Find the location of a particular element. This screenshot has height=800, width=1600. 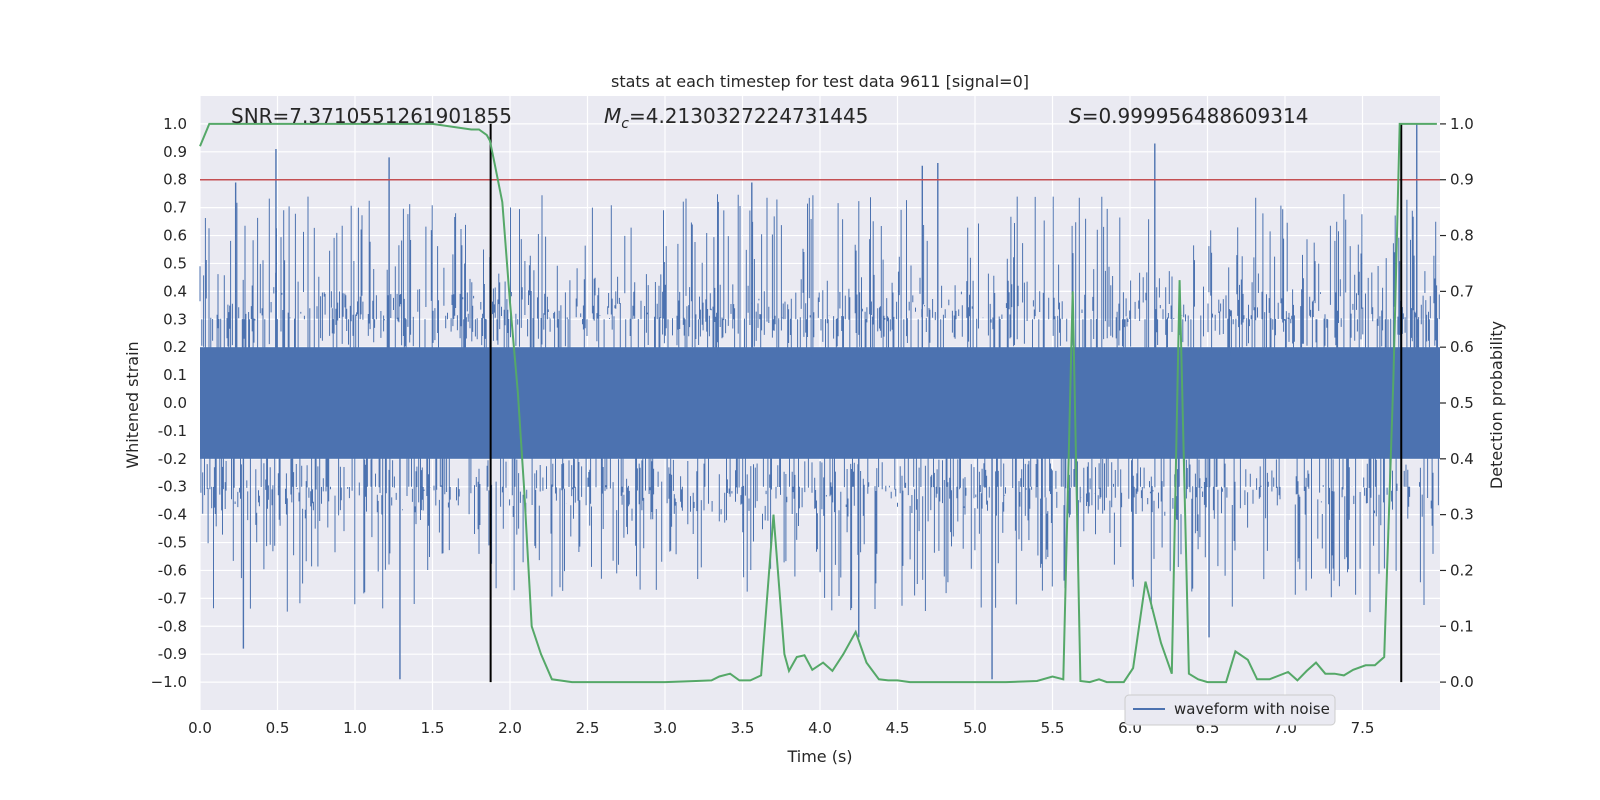

x-tick-label: 2.5 is located at coordinates (588, 728).